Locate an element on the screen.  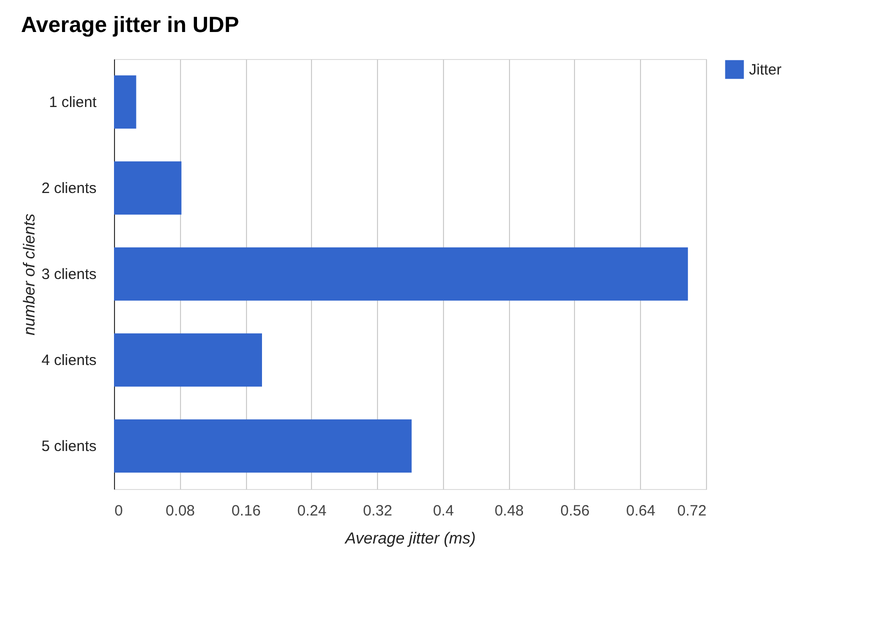
x-tick-label: 0.08 is located at coordinates (180, 511).